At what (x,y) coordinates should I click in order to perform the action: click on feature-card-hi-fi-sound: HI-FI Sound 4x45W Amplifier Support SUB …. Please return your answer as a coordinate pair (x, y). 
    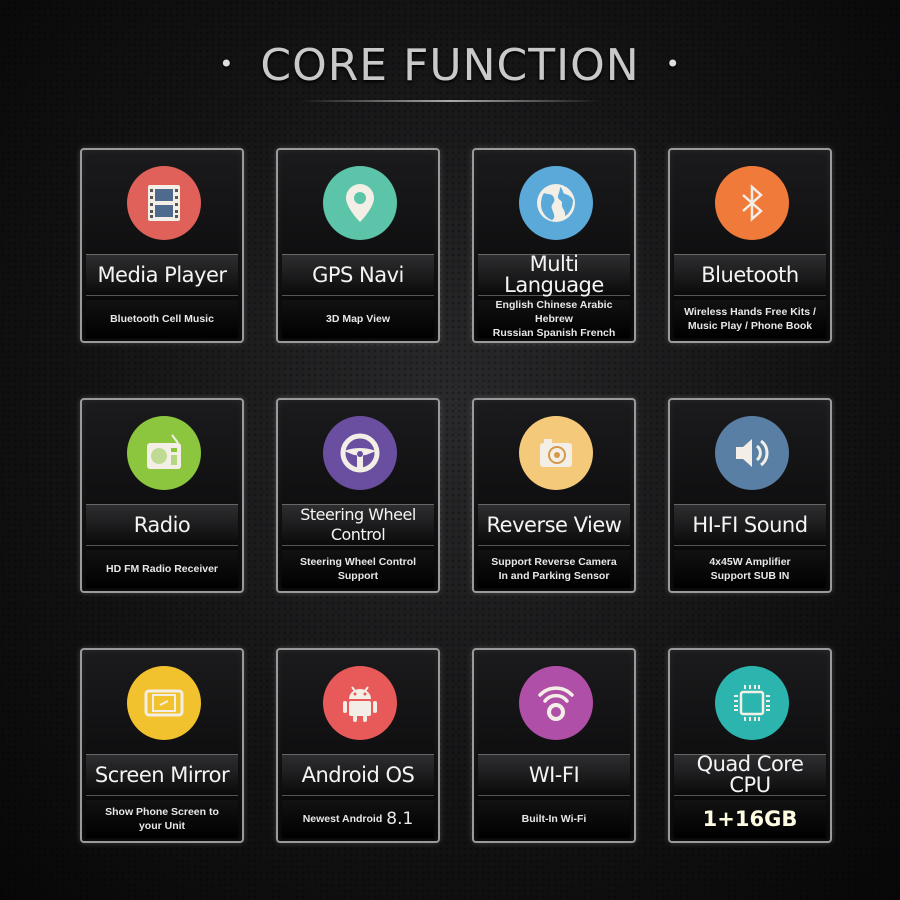
    Looking at the image, I should click on (750, 495).